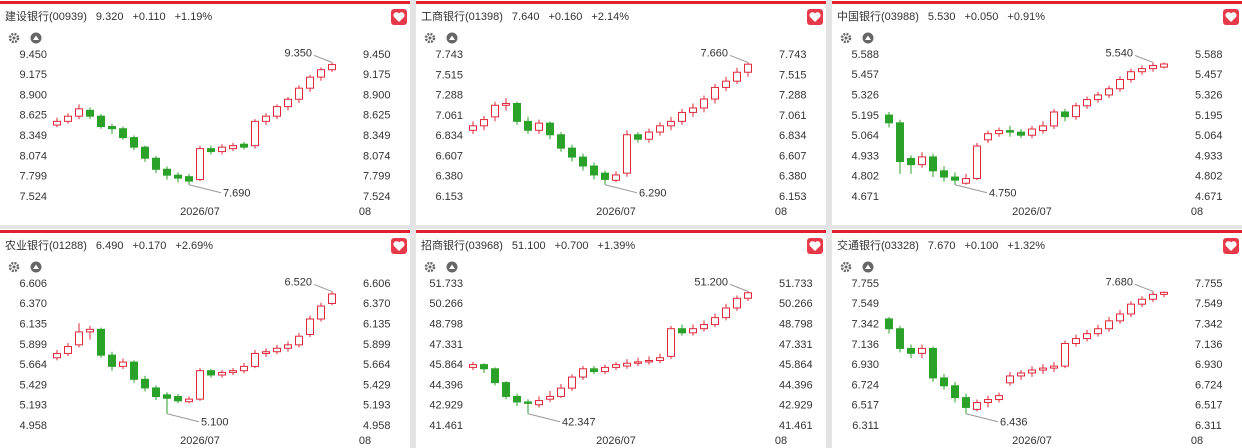 The width and height of the screenshot is (1242, 448). What do you see at coordinates (33, 345) in the screenshot?
I see `y-tick-label: 5.899` at bounding box center [33, 345].